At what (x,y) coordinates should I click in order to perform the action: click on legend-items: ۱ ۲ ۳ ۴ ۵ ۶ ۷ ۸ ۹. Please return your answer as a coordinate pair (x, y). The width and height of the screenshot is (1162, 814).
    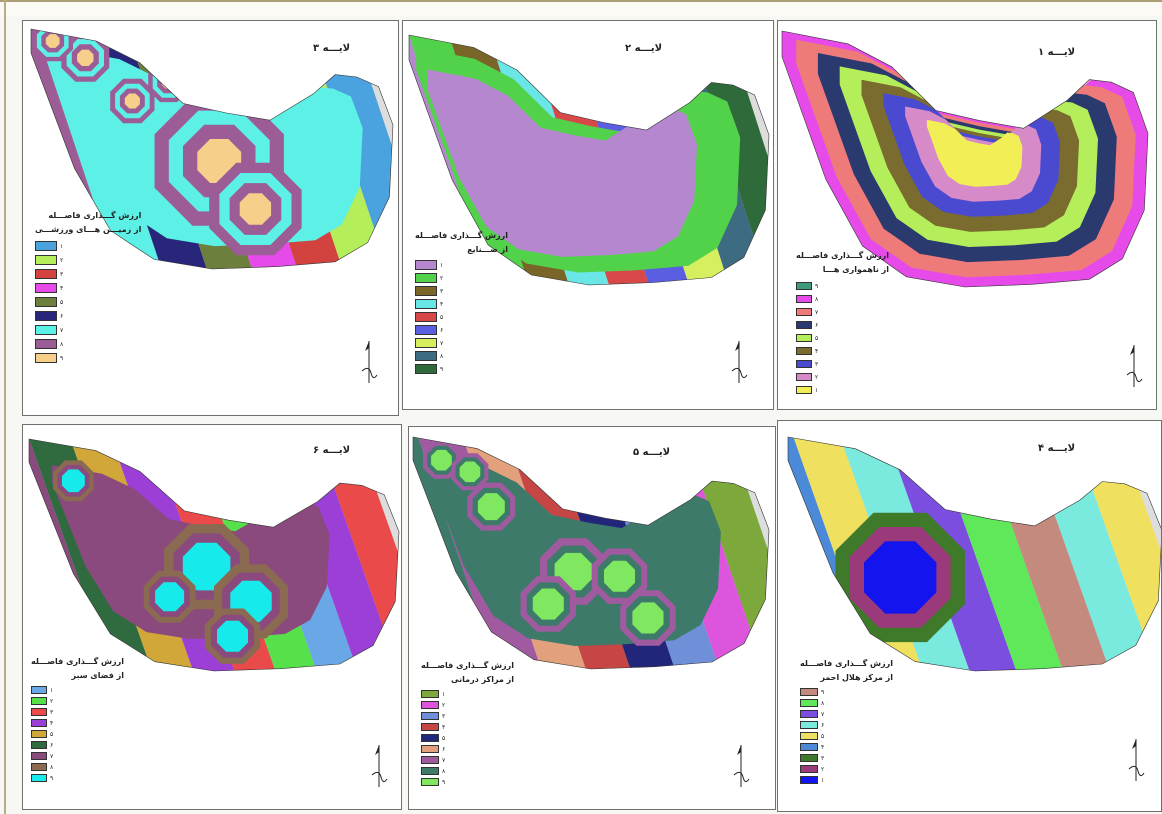
    Looking at the image, I should click on (461, 317).